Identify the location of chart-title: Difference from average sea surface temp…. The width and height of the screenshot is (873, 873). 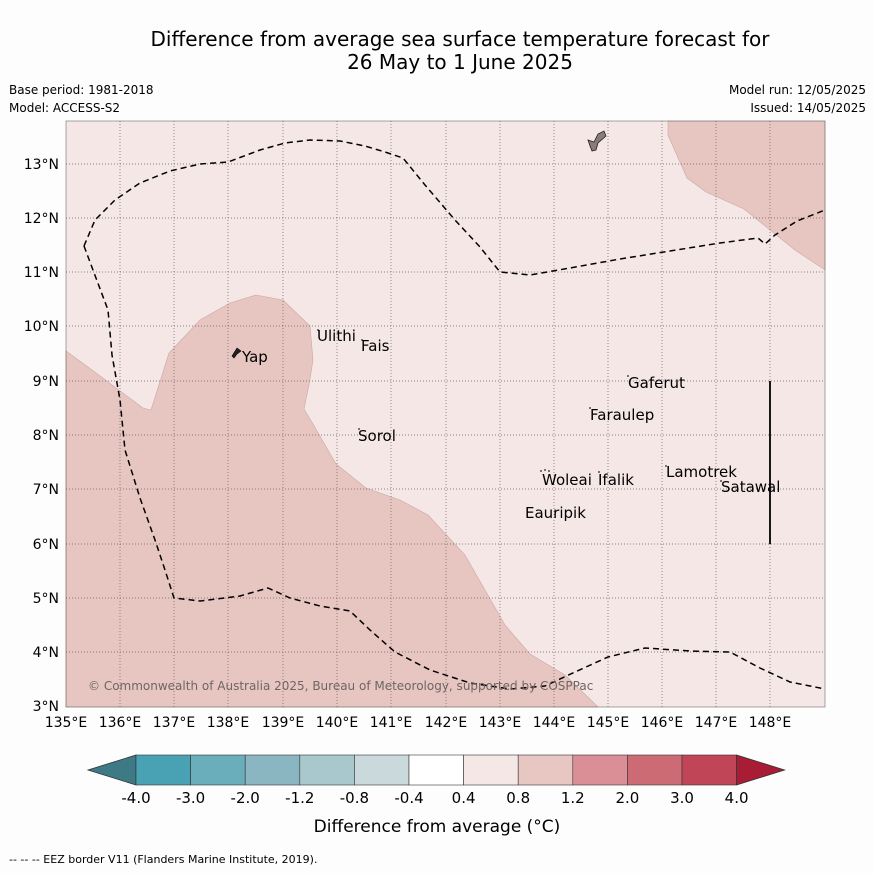
(460, 51).